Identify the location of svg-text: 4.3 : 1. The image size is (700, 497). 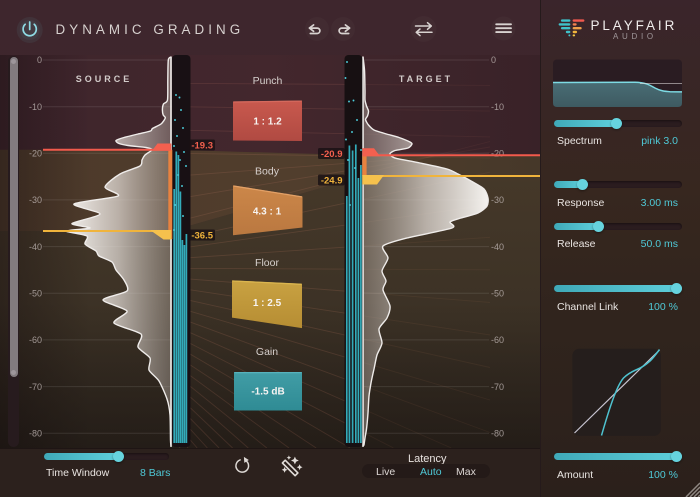
(267, 212).